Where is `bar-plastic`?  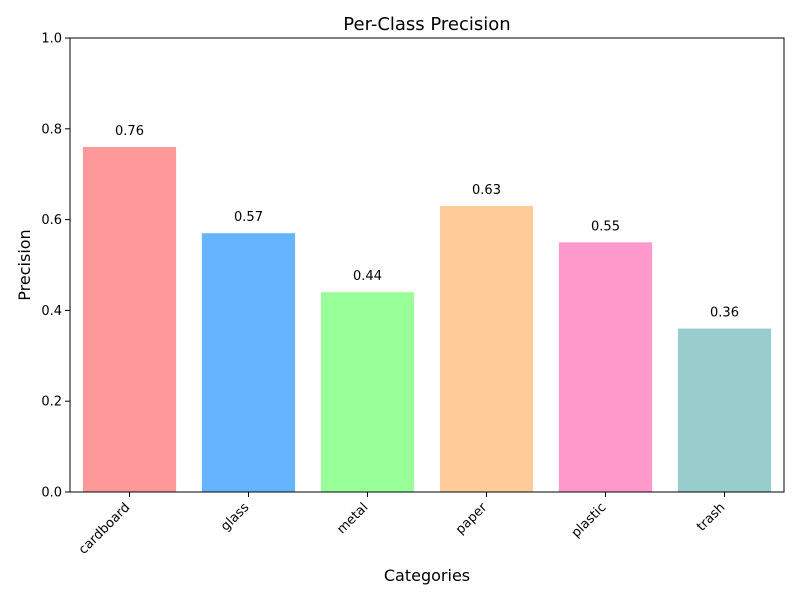
bar-plastic is located at coordinates (605, 367).